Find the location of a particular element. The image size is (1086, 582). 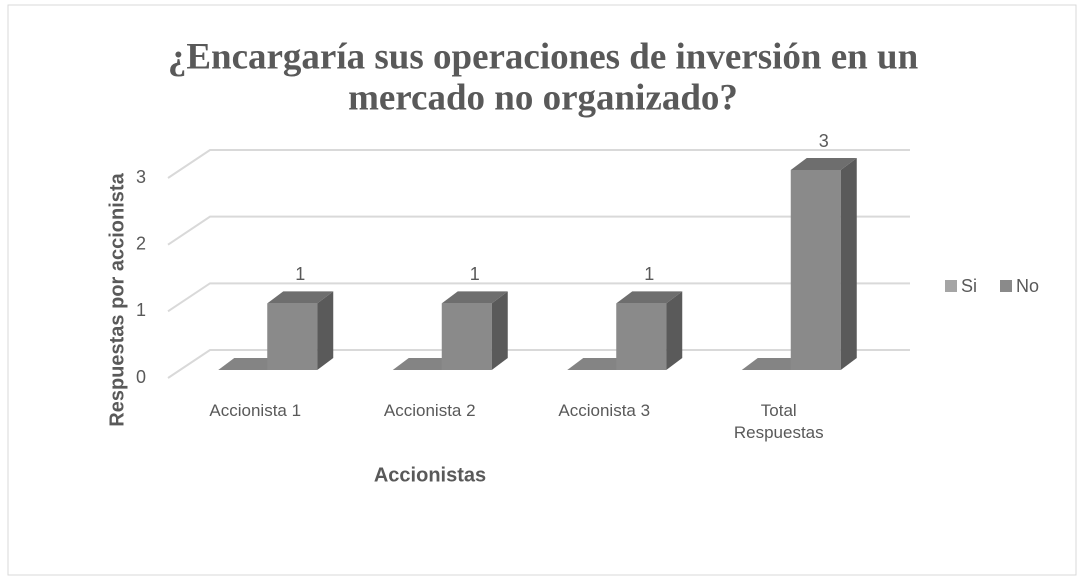

chart-title: mercado no organizado? is located at coordinates (543, 97).